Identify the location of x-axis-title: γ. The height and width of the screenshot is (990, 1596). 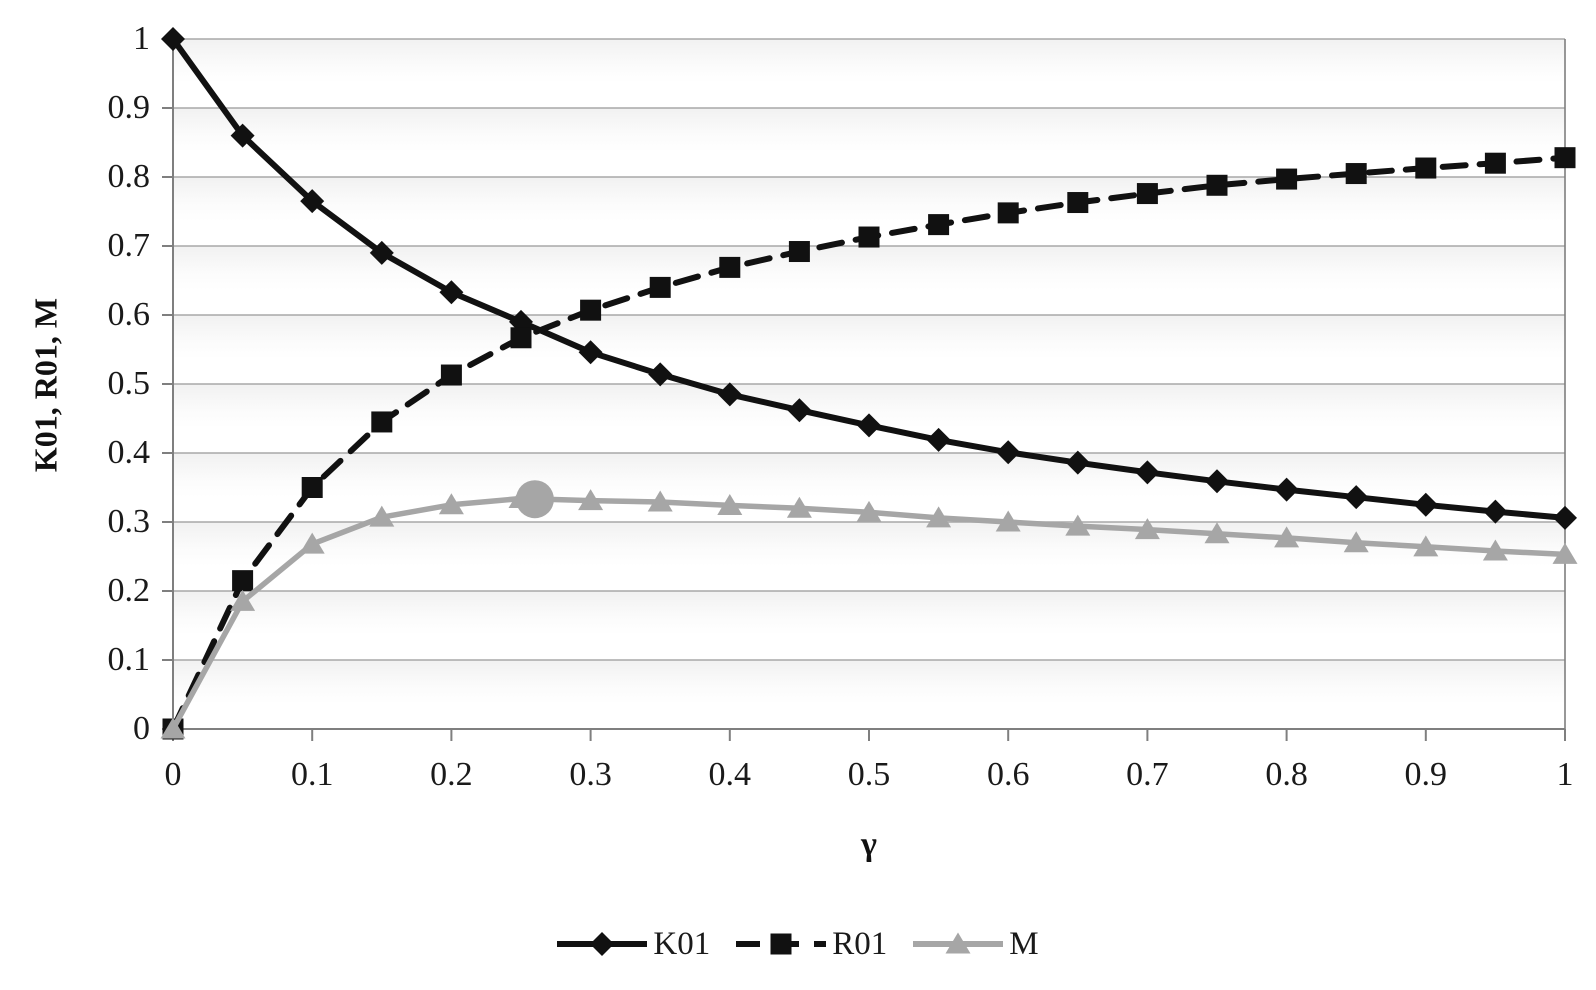
(869, 844).